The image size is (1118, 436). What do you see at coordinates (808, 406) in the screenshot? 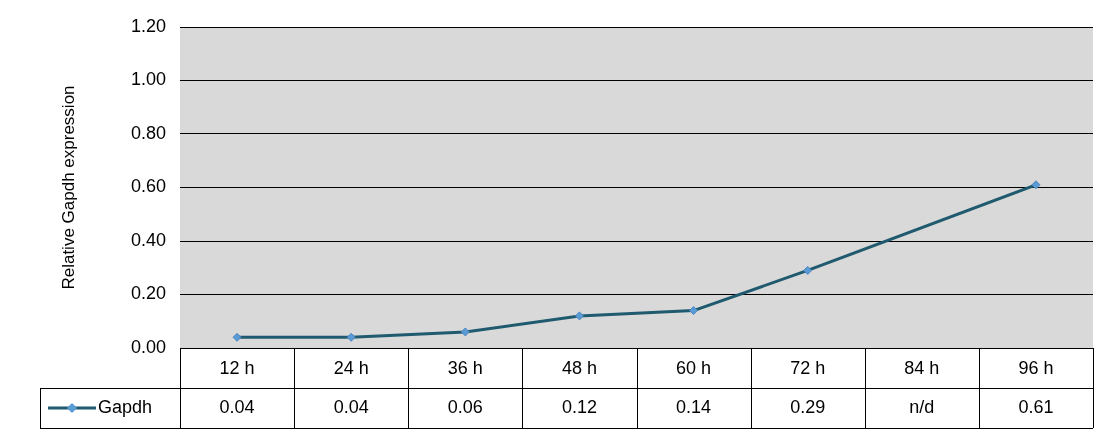
I see `data-label: 0.29` at bounding box center [808, 406].